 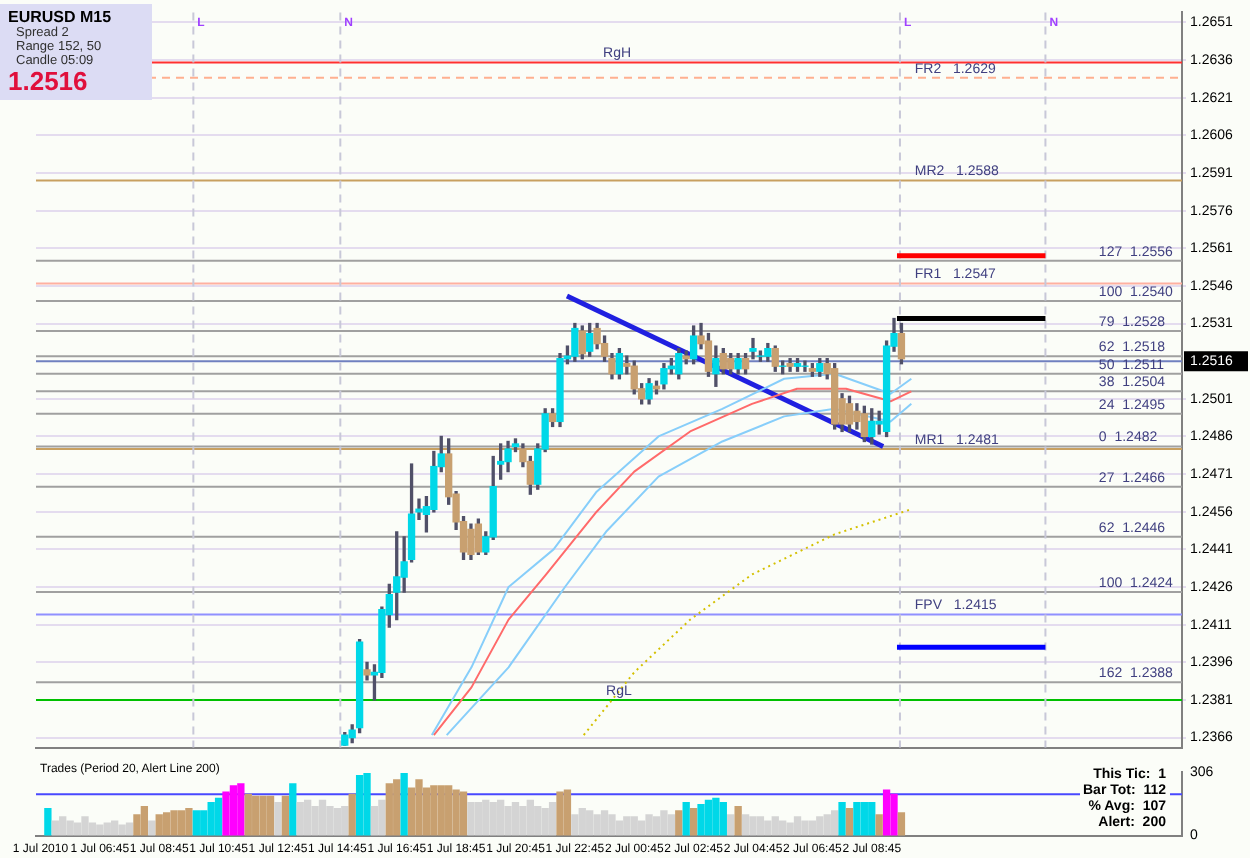 What do you see at coordinates (49, 81) in the screenshot?
I see `annotation: 1.2516` at bounding box center [49, 81].